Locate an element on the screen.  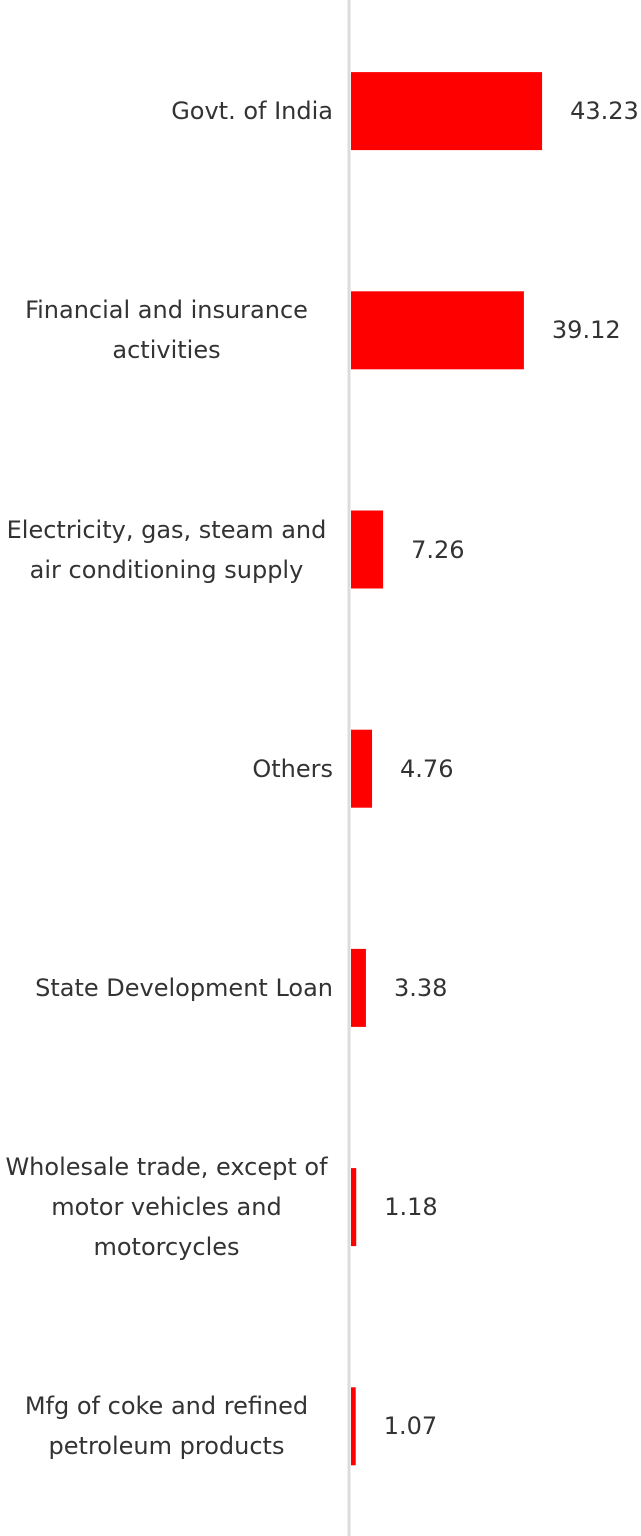
category-label: Financial and insurance activities is located at coordinates (166, 330).